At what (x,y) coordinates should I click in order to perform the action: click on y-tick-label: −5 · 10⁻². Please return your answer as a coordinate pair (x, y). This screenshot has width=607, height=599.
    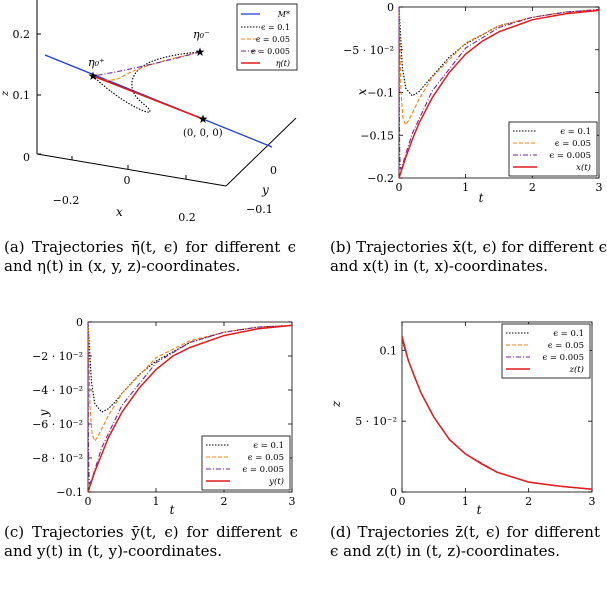
    Looking at the image, I should click on (368, 50).